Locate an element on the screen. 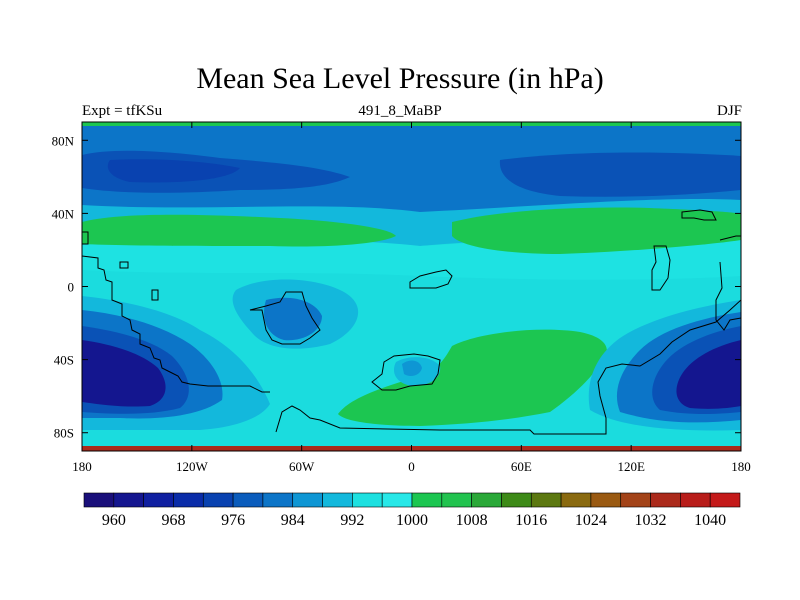  colorbar-label: 1040 is located at coordinates (710, 520).